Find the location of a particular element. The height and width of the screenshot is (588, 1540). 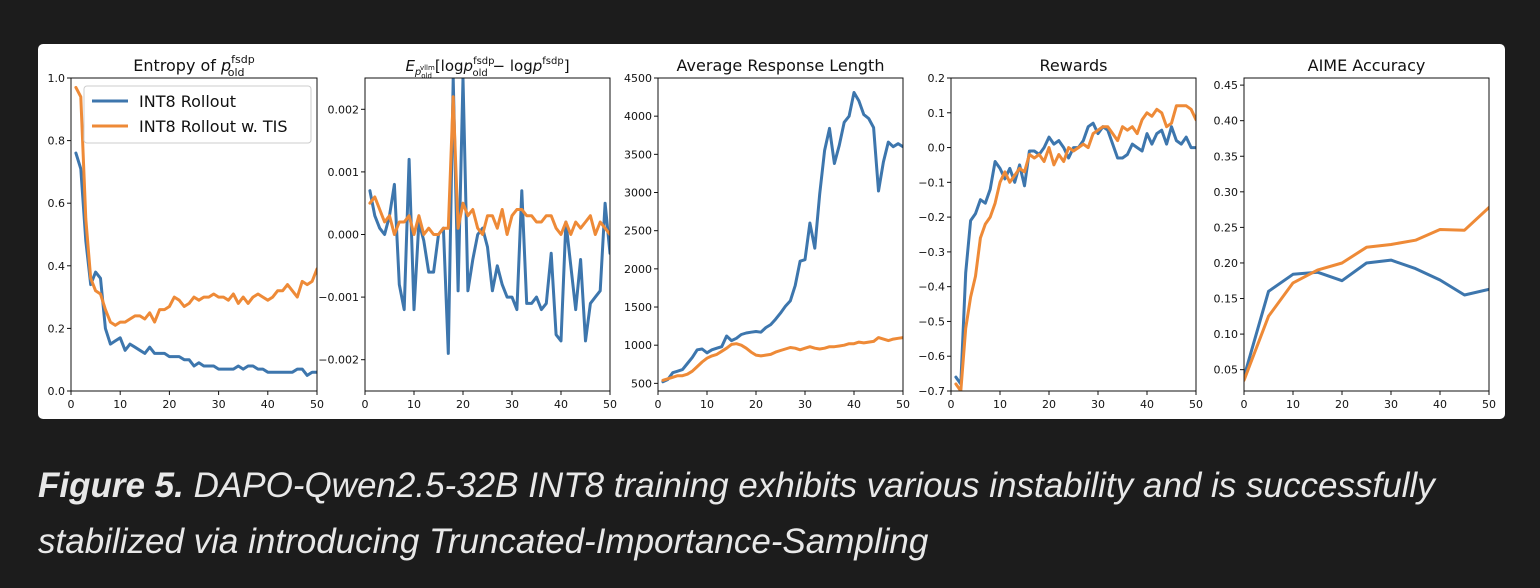

y-tick-label: 0.10 is located at coordinates (1226, 334).